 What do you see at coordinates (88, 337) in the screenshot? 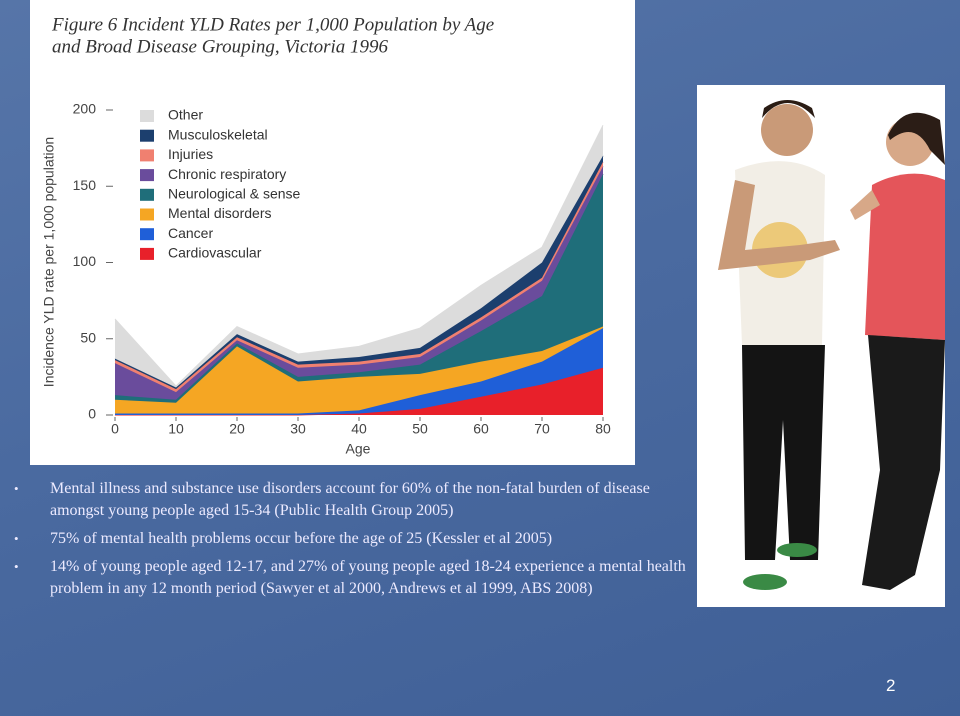
I see `y-tick-label: 50` at bounding box center [88, 337].